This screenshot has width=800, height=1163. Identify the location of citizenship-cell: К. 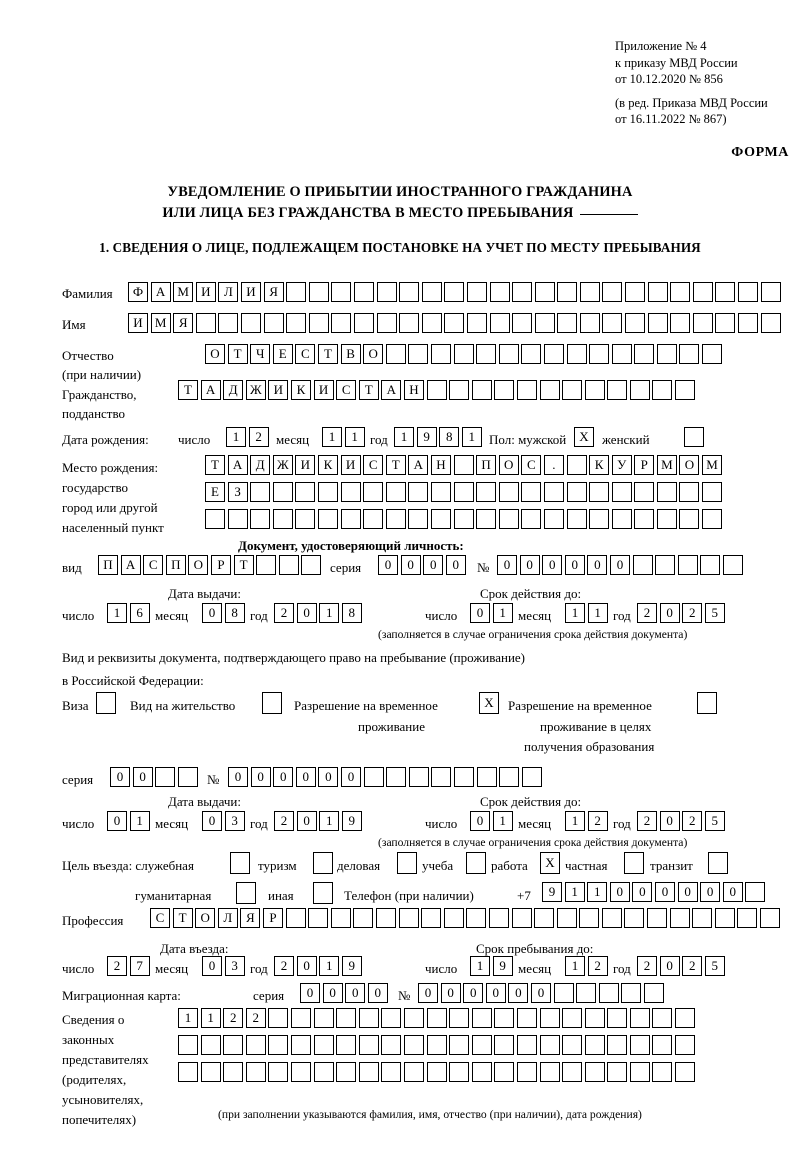
(300, 390).